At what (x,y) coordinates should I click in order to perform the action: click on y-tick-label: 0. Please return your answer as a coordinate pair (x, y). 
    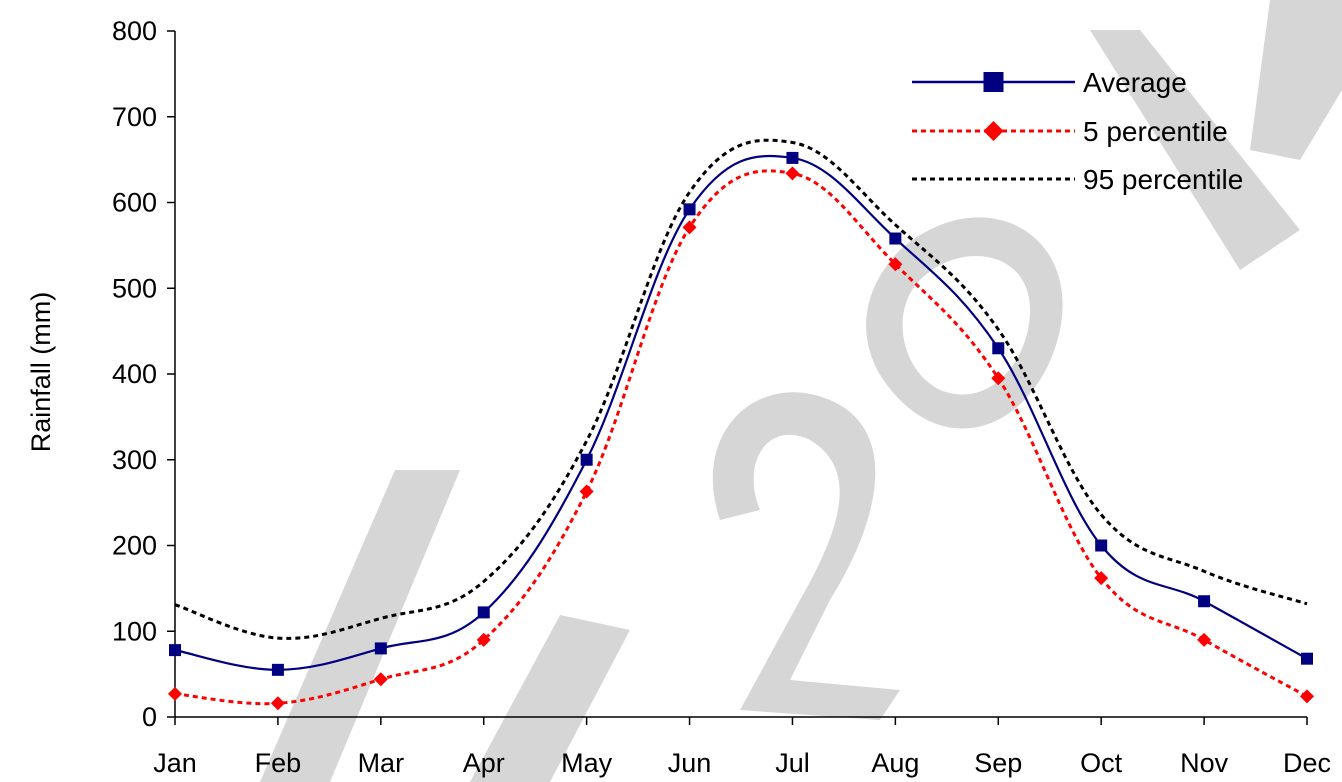
    Looking at the image, I should click on (149, 717).